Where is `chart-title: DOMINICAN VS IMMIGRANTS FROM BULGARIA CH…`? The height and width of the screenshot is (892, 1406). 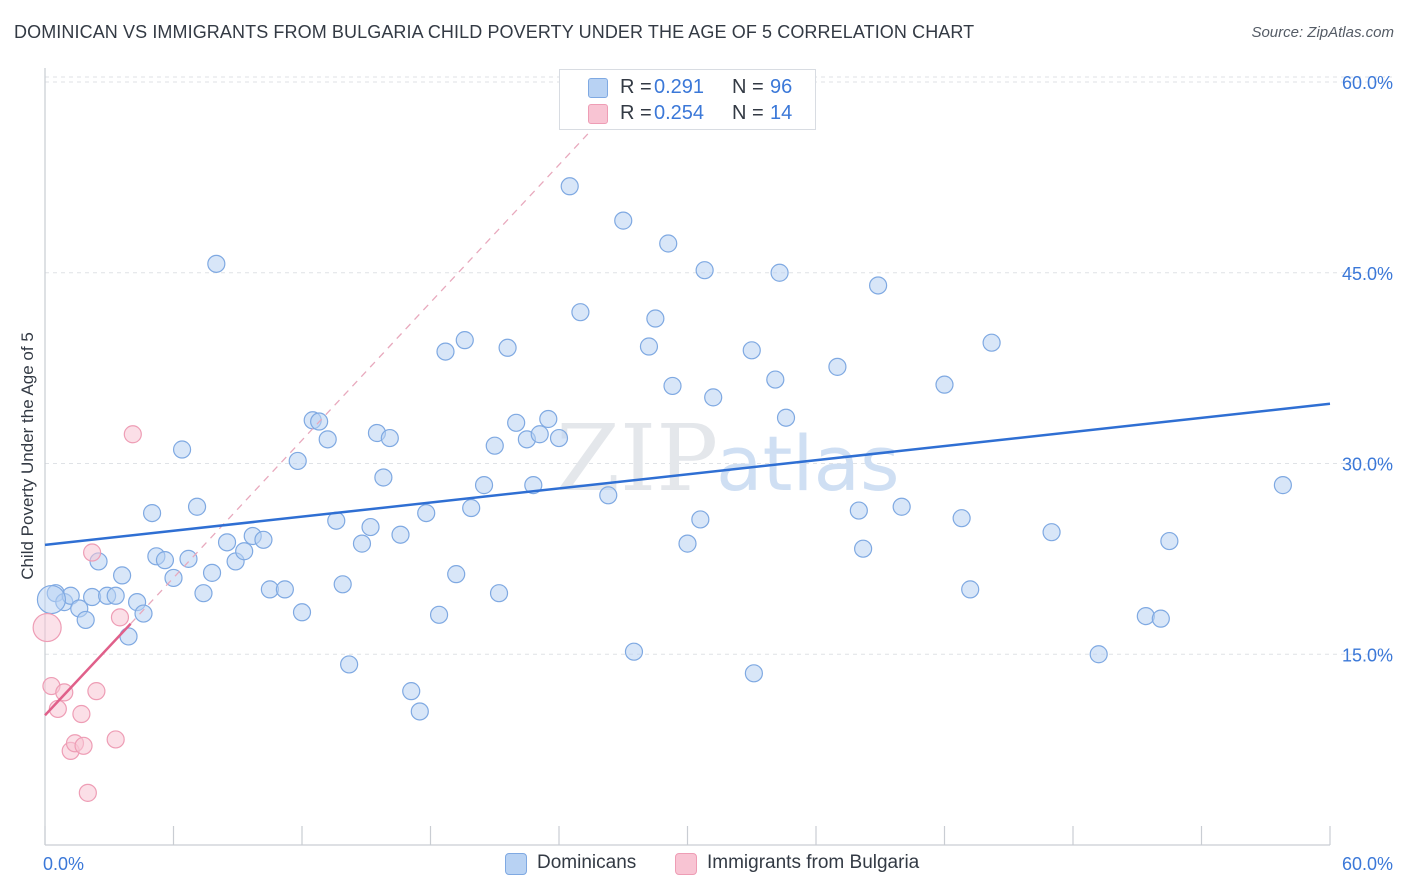
chart-title: DOMINICAN VS IMMIGRANTS FROM BULGARIA CH… is located at coordinates (494, 32).